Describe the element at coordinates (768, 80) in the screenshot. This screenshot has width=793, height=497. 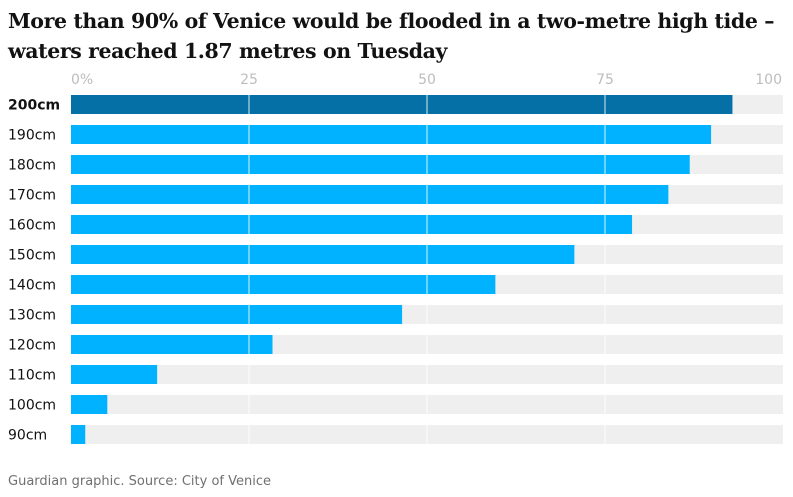
I see `x-tick-label: 100` at that location.